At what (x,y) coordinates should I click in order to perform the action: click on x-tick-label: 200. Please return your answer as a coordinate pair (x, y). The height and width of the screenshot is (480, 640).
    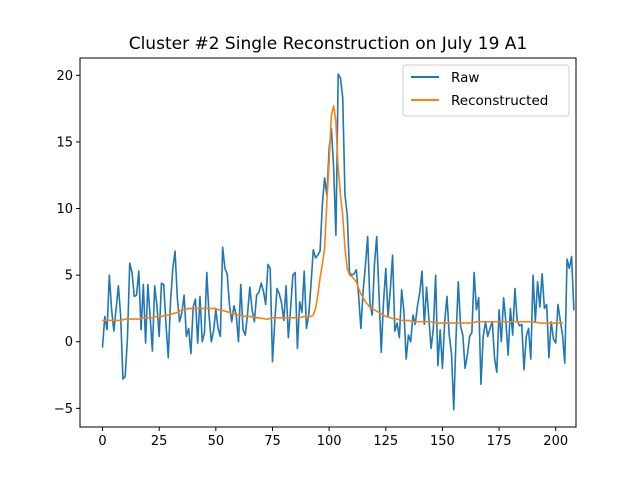
    Looking at the image, I should click on (555, 441).